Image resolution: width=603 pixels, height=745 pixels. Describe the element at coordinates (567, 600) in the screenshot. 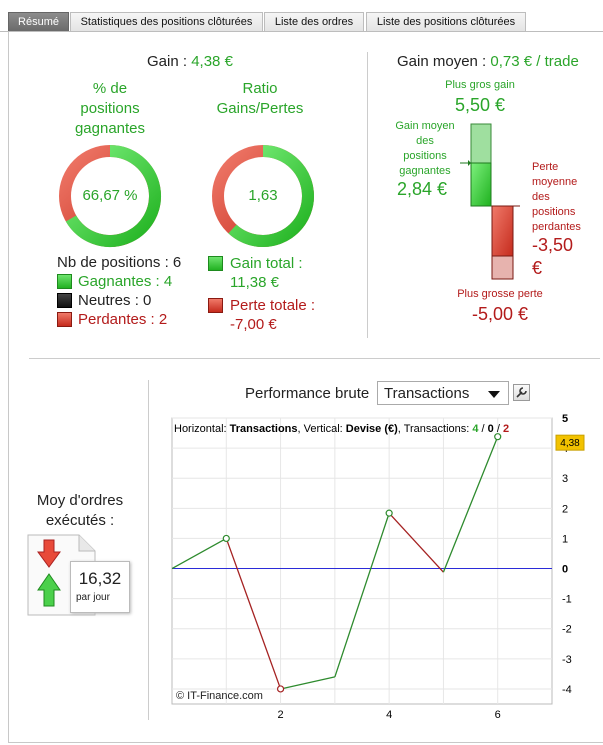

I see `y-tick-label: -1` at that location.